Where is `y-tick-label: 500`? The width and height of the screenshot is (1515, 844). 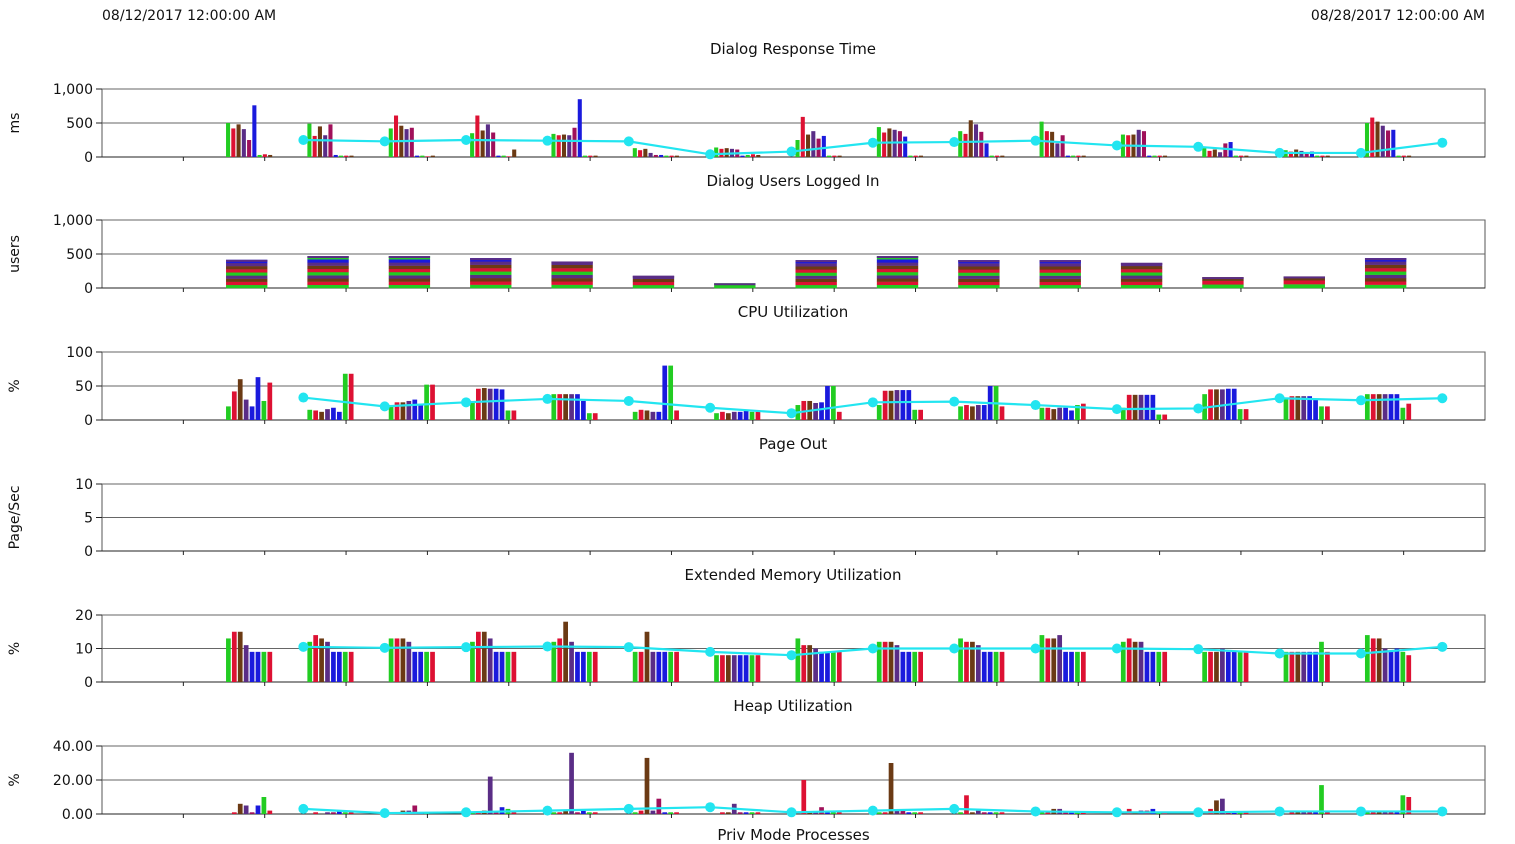
y-tick-label: 500 is located at coordinates (79, 124).